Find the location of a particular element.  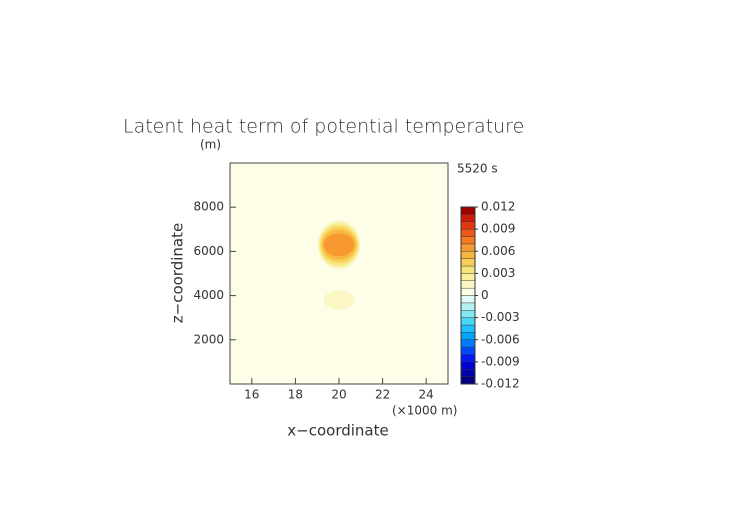

x-tick-label: 16 is located at coordinates (251, 395).